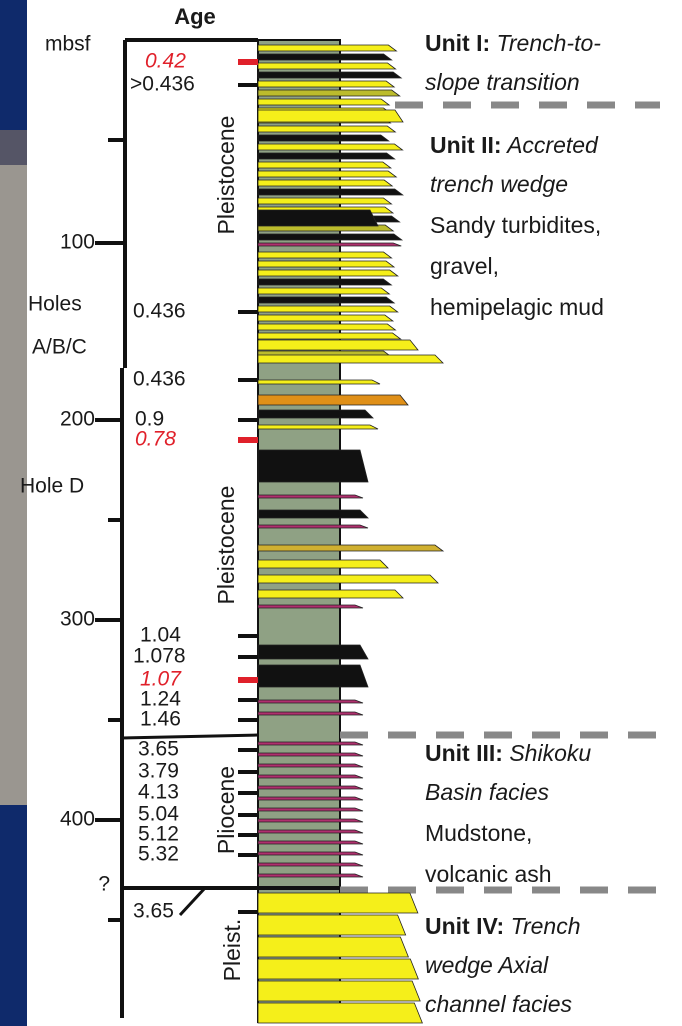 This screenshot has width=682, height=1026. What do you see at coordinates (158, 792) in the screenshot?
I see `age-label: 4.13` at bounding box center [158, 792].